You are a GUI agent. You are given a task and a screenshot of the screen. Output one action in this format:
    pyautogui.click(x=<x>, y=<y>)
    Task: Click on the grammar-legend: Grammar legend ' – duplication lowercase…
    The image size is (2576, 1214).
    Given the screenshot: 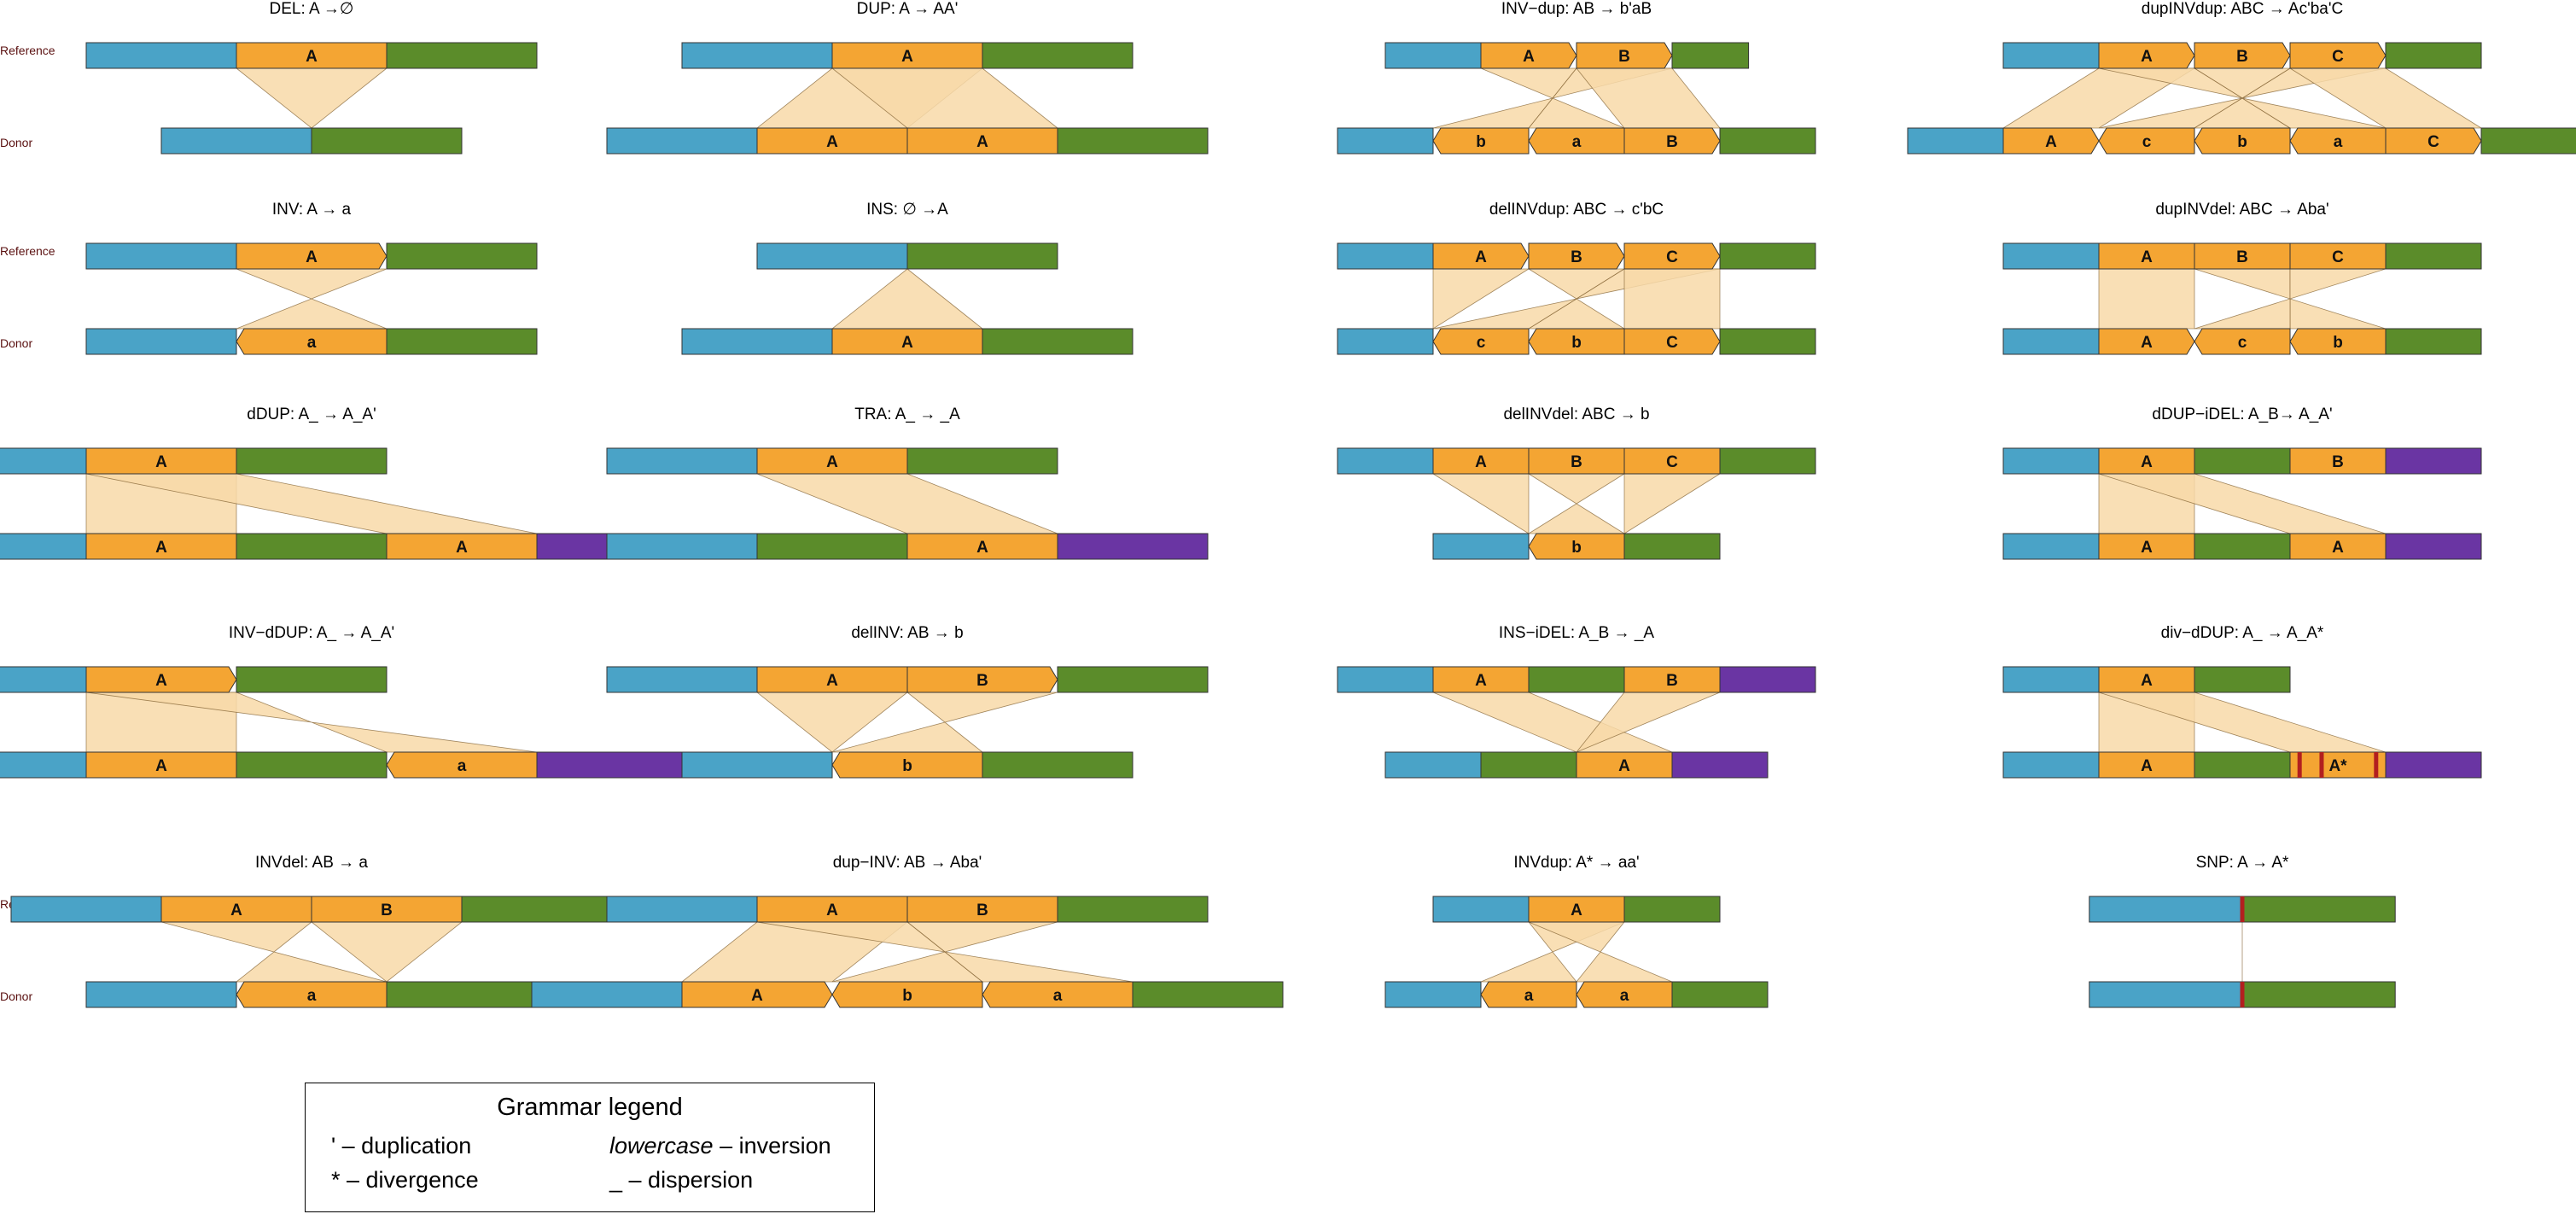 What is the action you would take?
    pyautogui.click(x=590, y=1147)
    